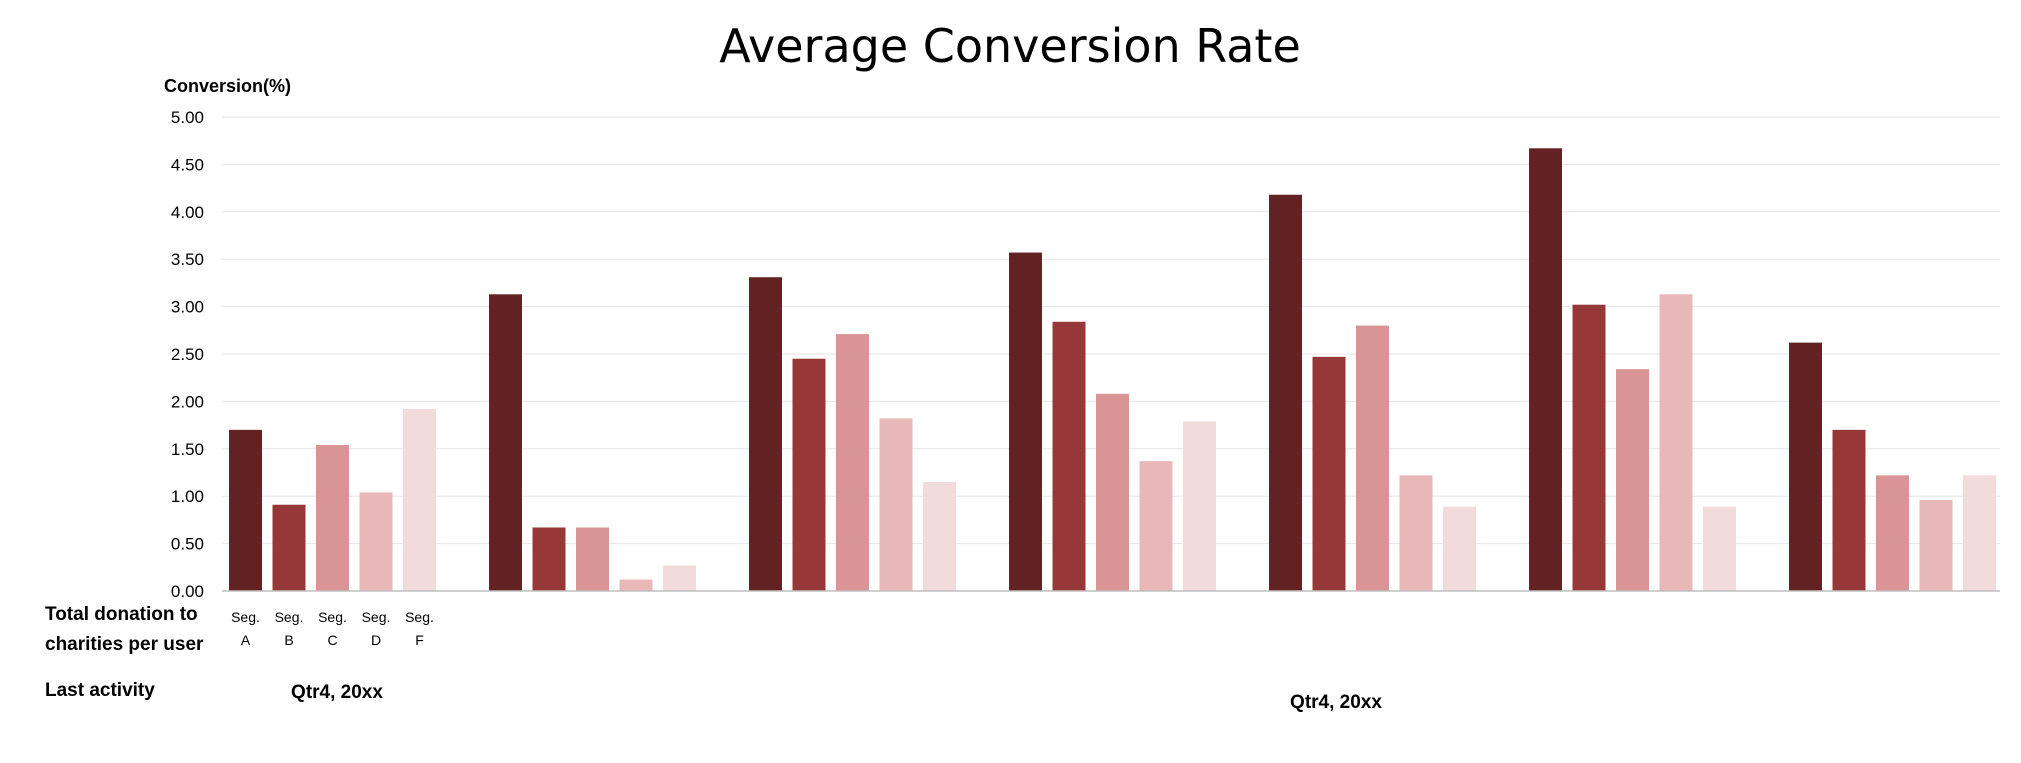 The width and height of the screenshot is (2021, 763). I want to click on bar-group7-seg5, so click(1979, 533).